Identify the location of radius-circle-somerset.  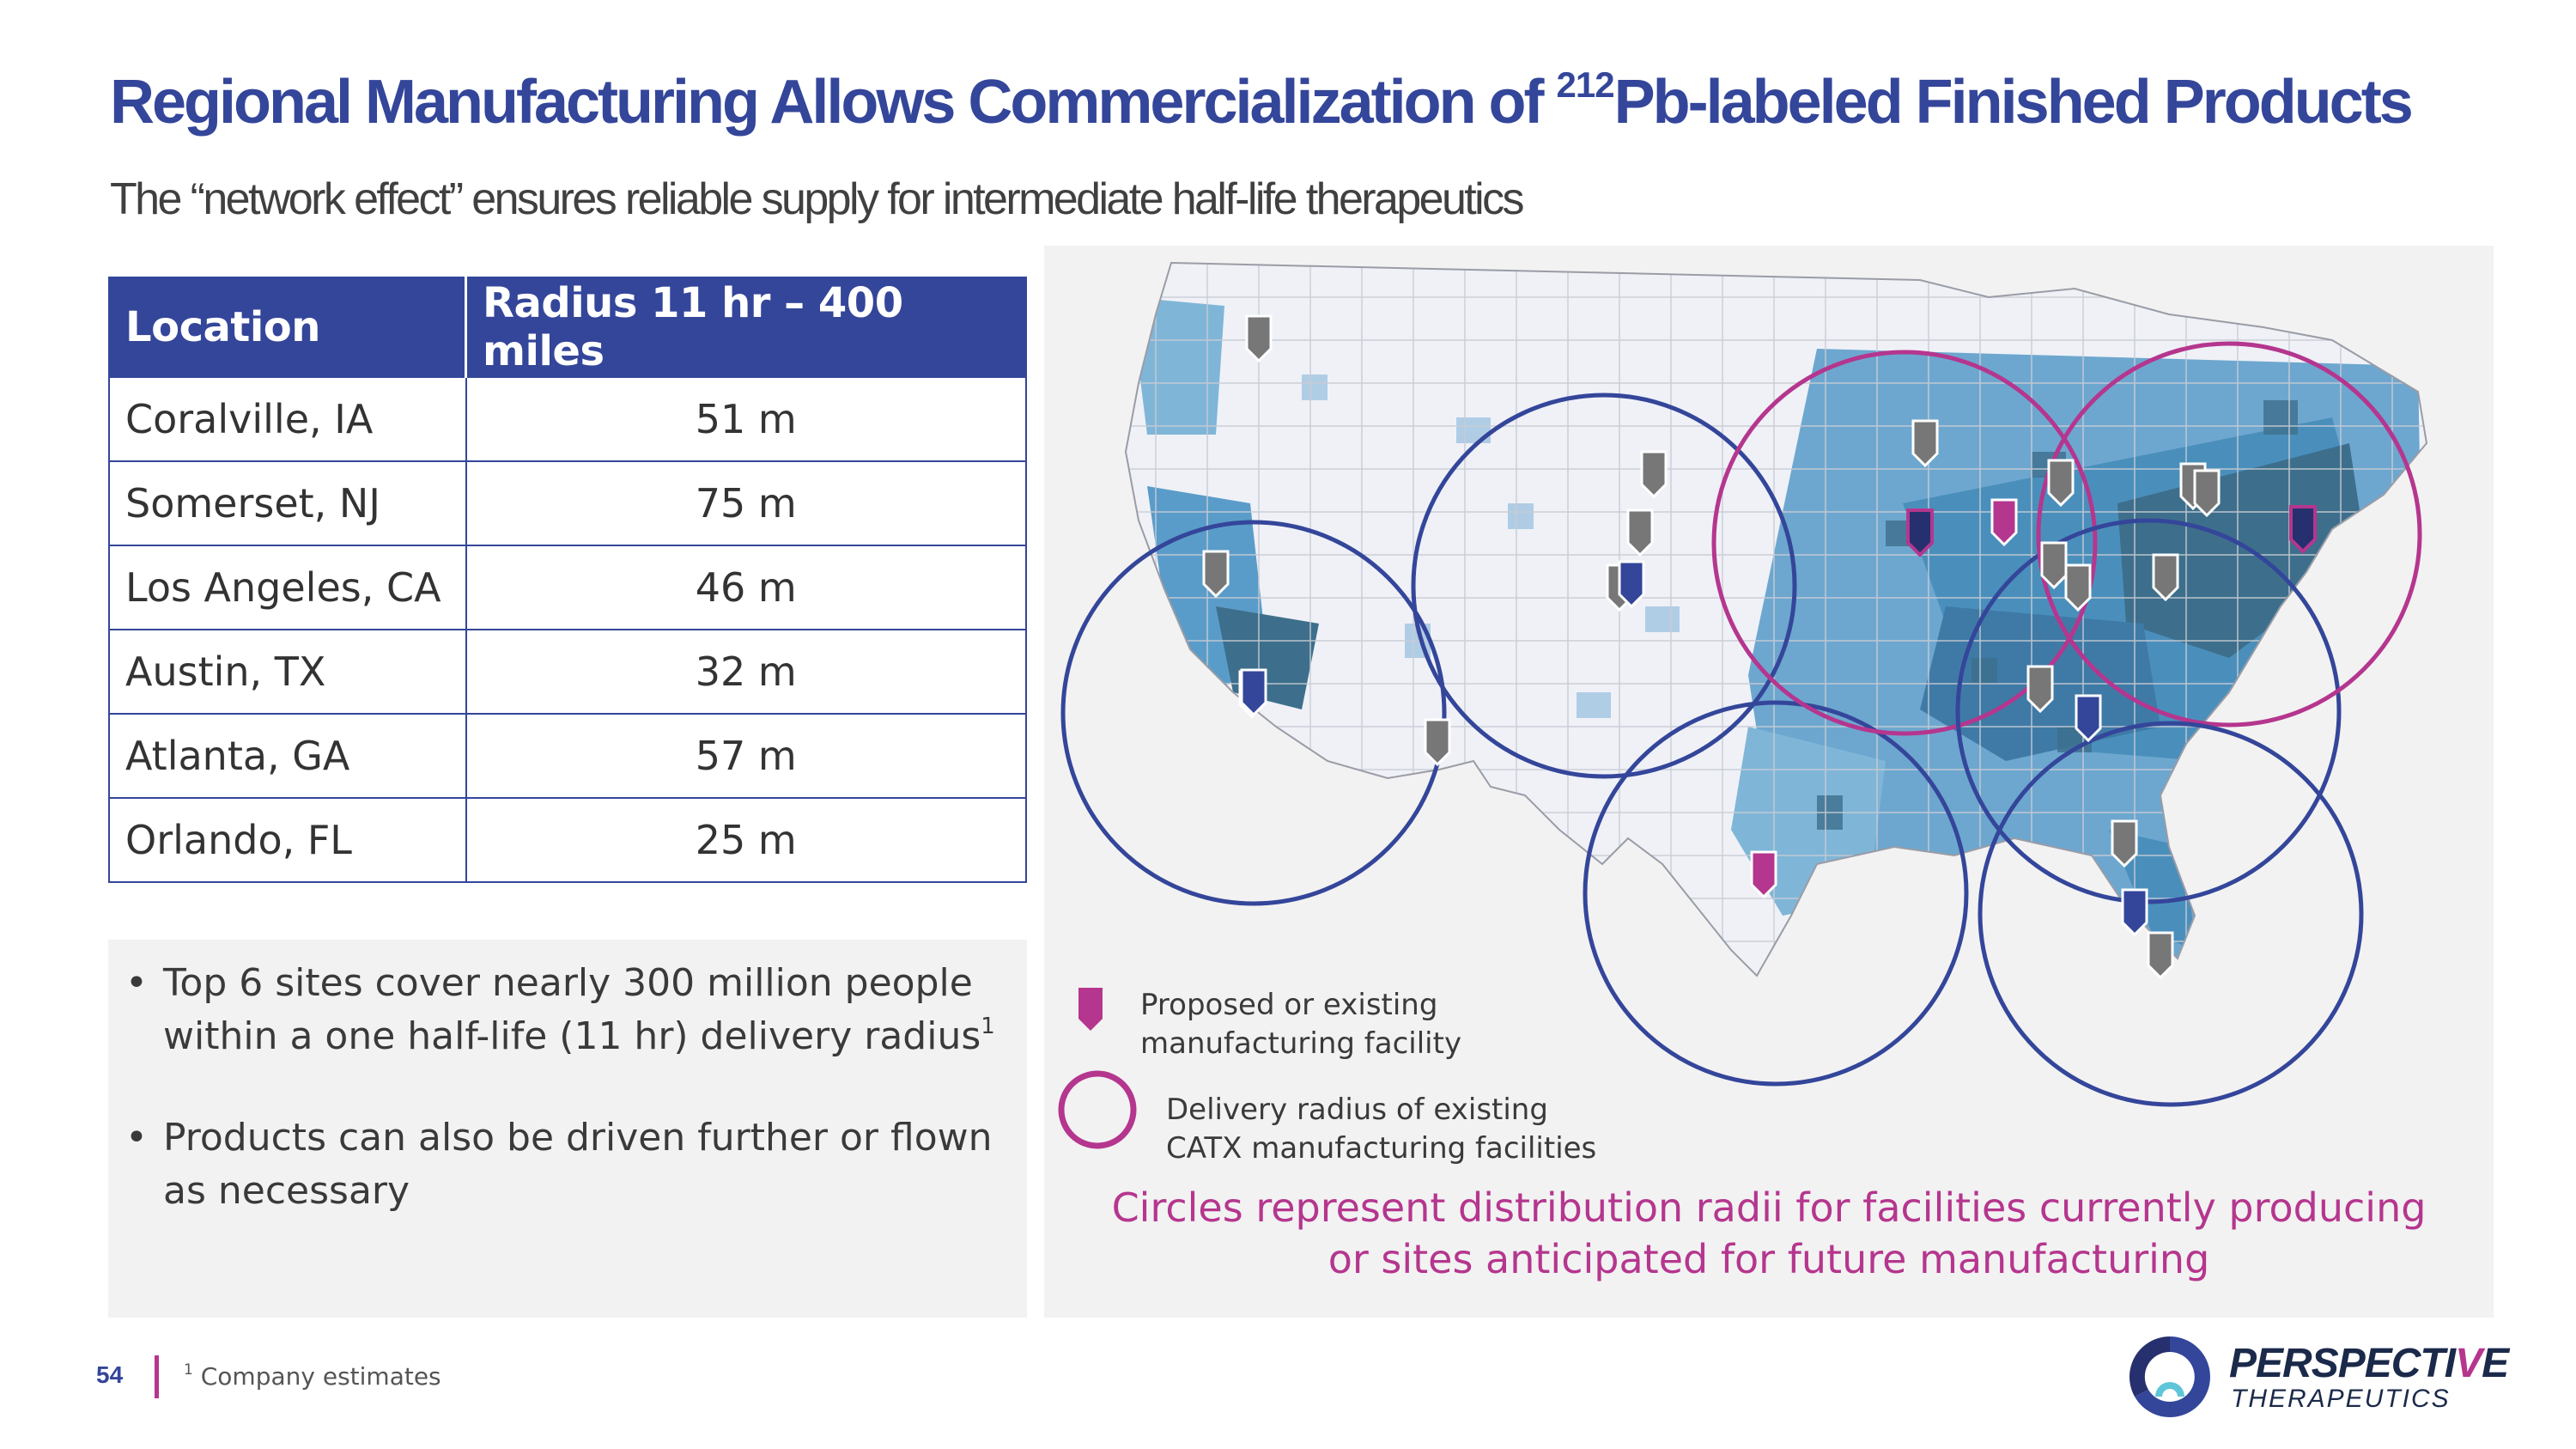
(2229, 534).